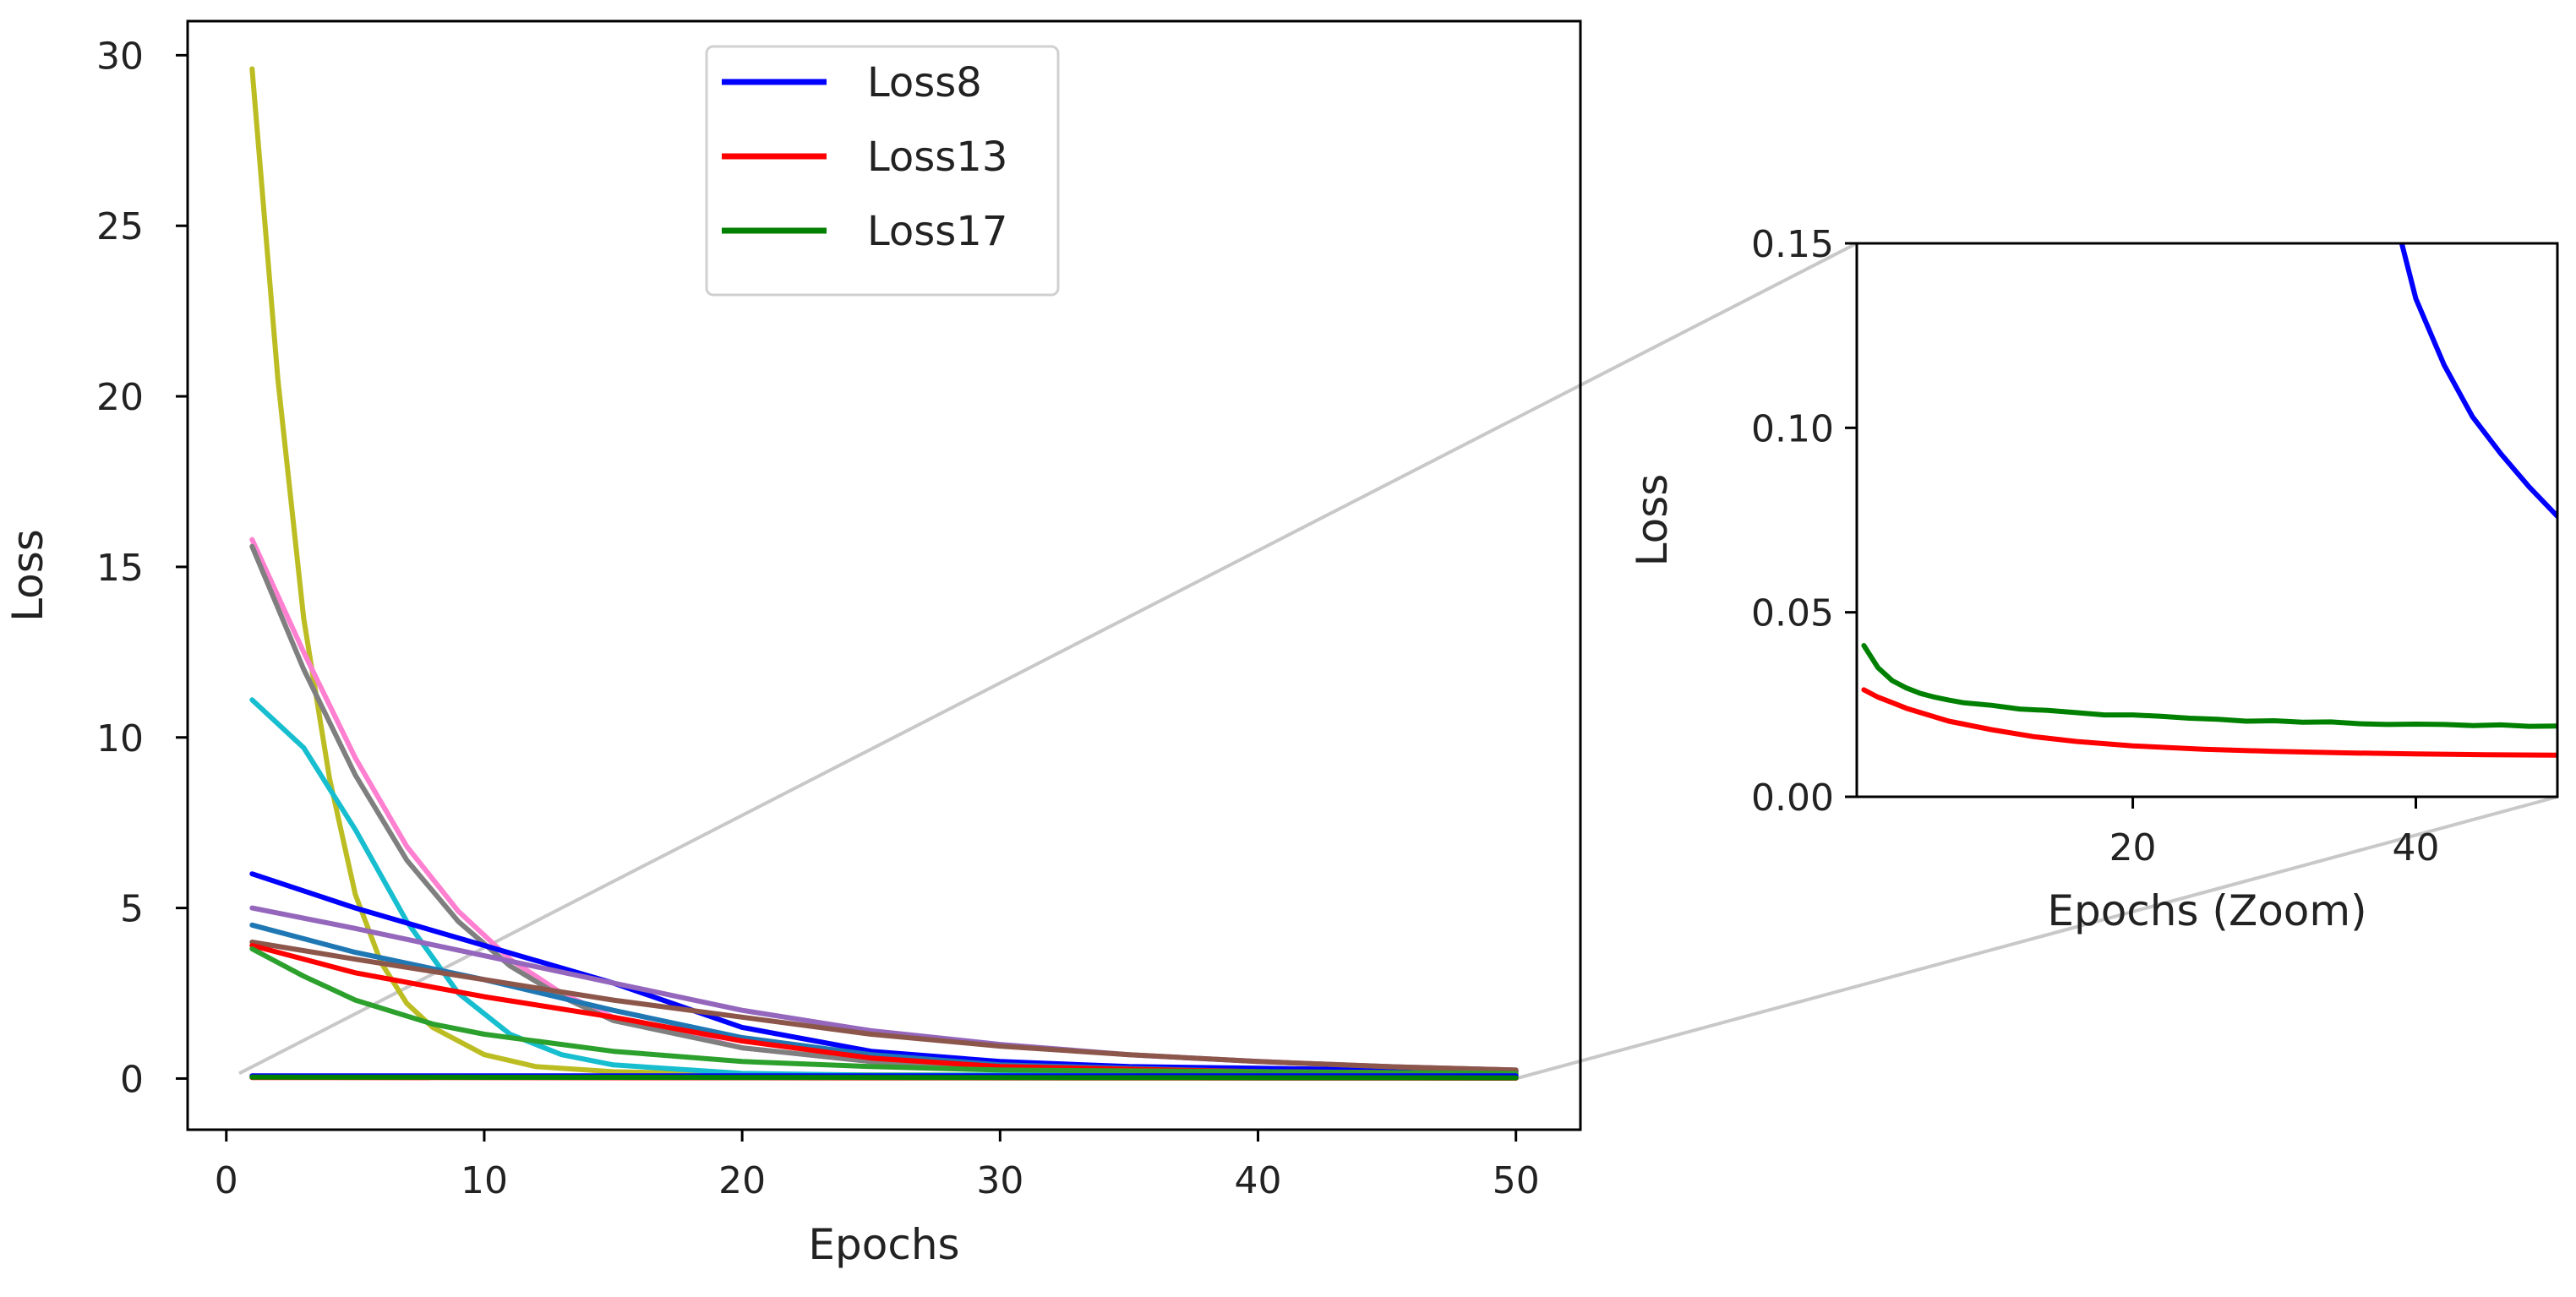  I want to click on main-legend: Loss8 Loss13 Loss17, so click(882, 171).